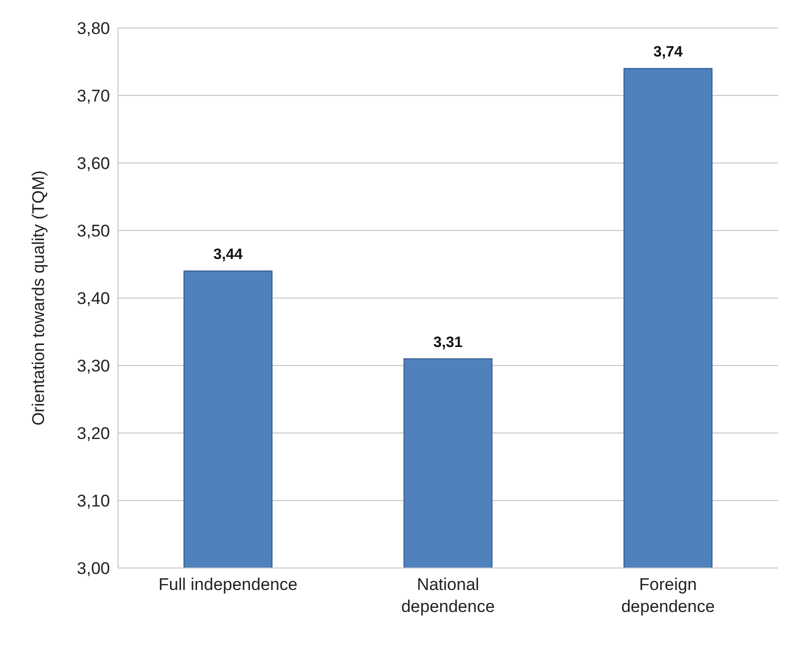  What do you see at coordinates (668, 595) in the screenshot?
I see `x-tick-label: Foreign dependence` at bounding box center [668, 595].